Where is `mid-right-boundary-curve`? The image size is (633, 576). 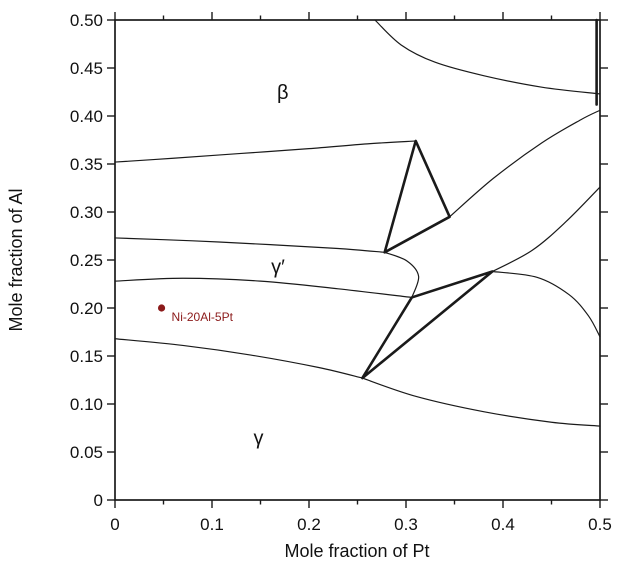
mid-right-boundary-curve is located at coordinates (546, 229).